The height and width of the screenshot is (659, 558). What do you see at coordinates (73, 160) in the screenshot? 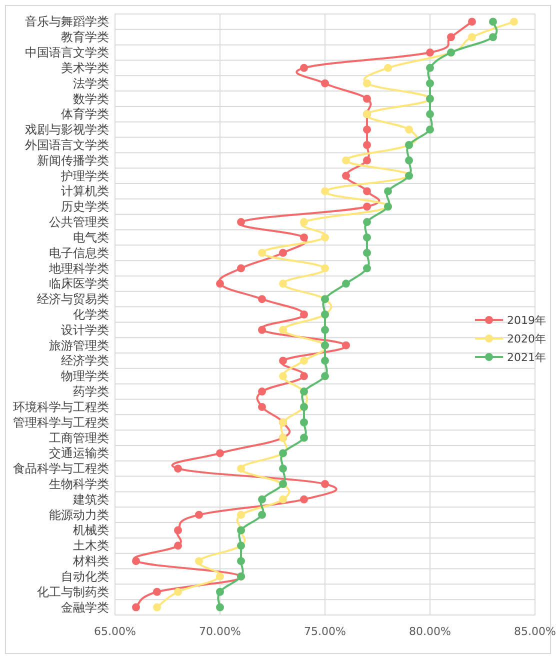
I see `y-tick-label: 新闻传播学类` at bounding box center [73, 160].